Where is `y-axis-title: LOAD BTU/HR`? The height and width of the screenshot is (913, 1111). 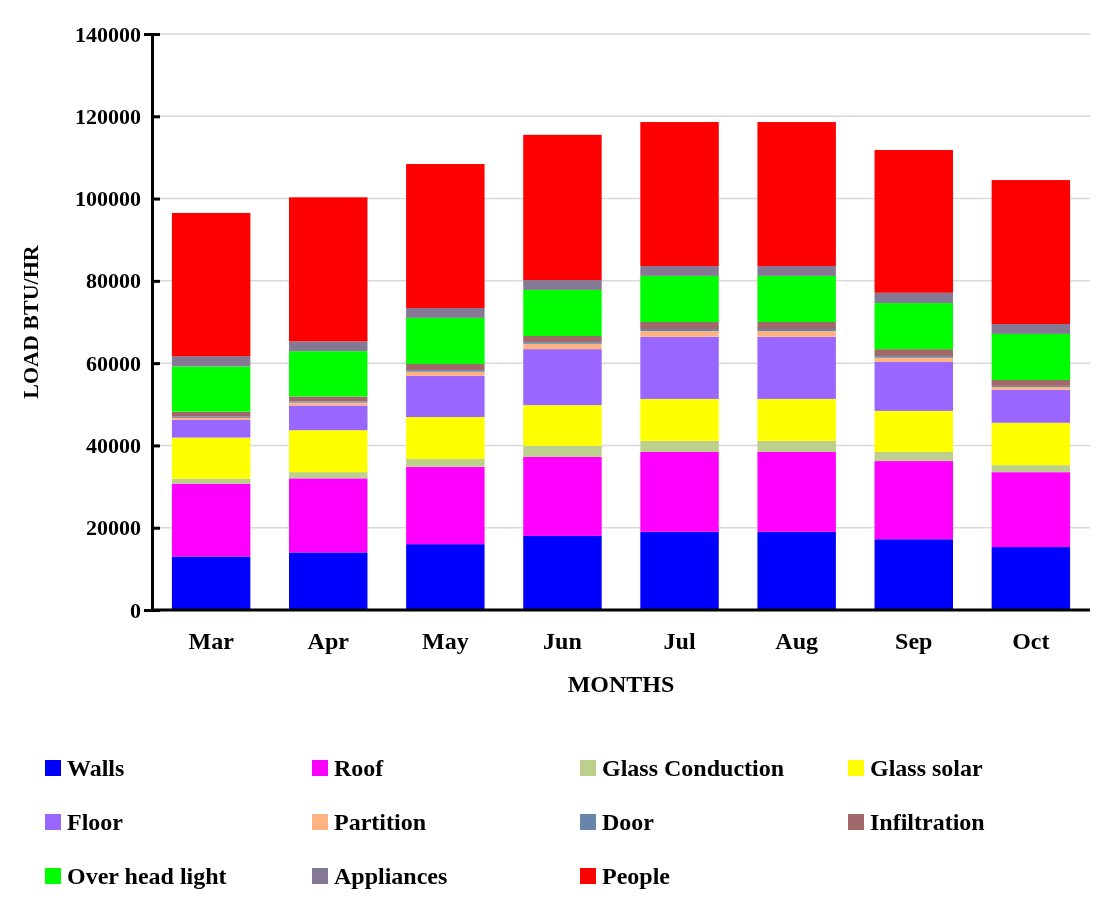
y-axis-title: LOAD BTU/HR is located at coordinates (30, 321).